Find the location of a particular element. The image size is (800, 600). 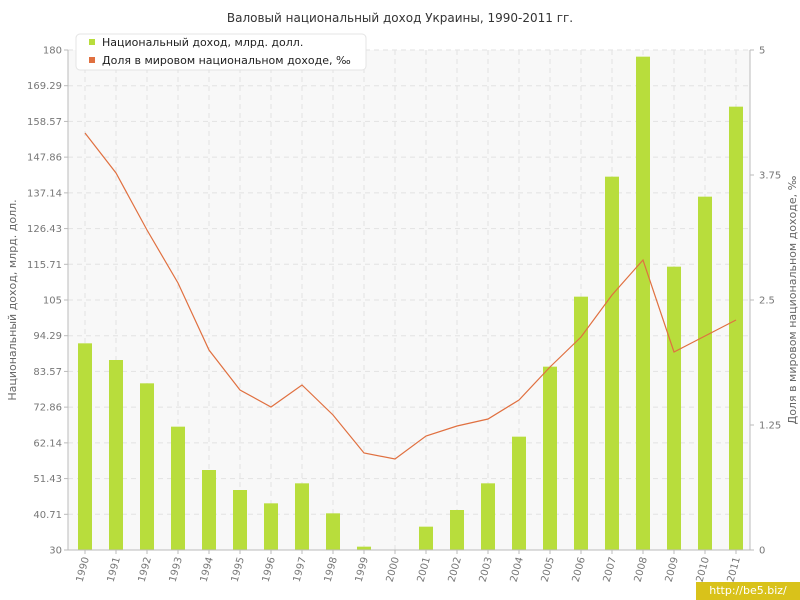

y2-tick-label: 2.5 is located at coordinates (767, 301).